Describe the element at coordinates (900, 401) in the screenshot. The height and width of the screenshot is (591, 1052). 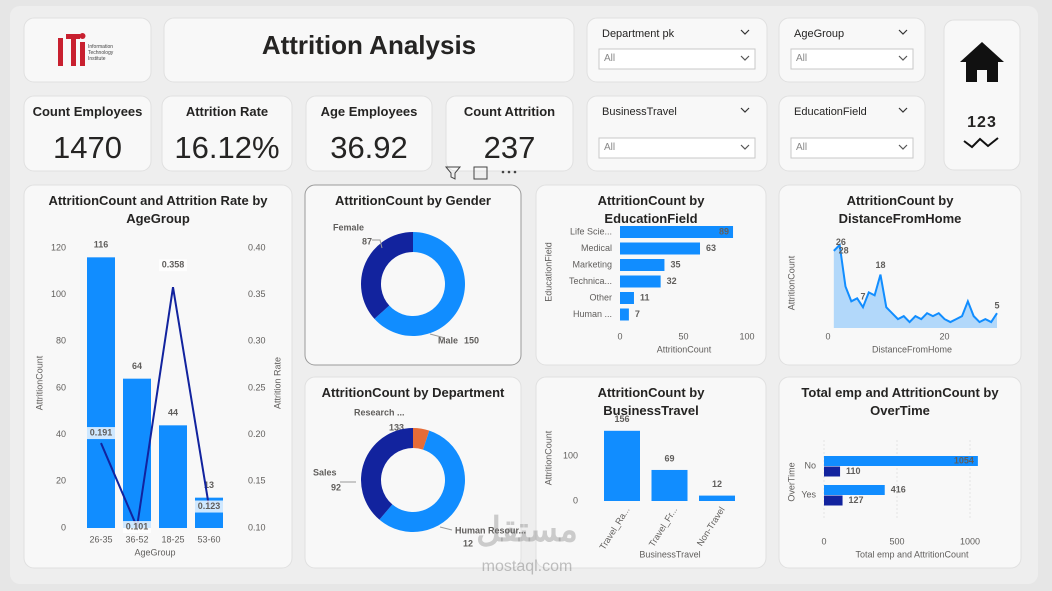
I see `chart-title: Total emp and AttritionCount by OverTime` at that location.